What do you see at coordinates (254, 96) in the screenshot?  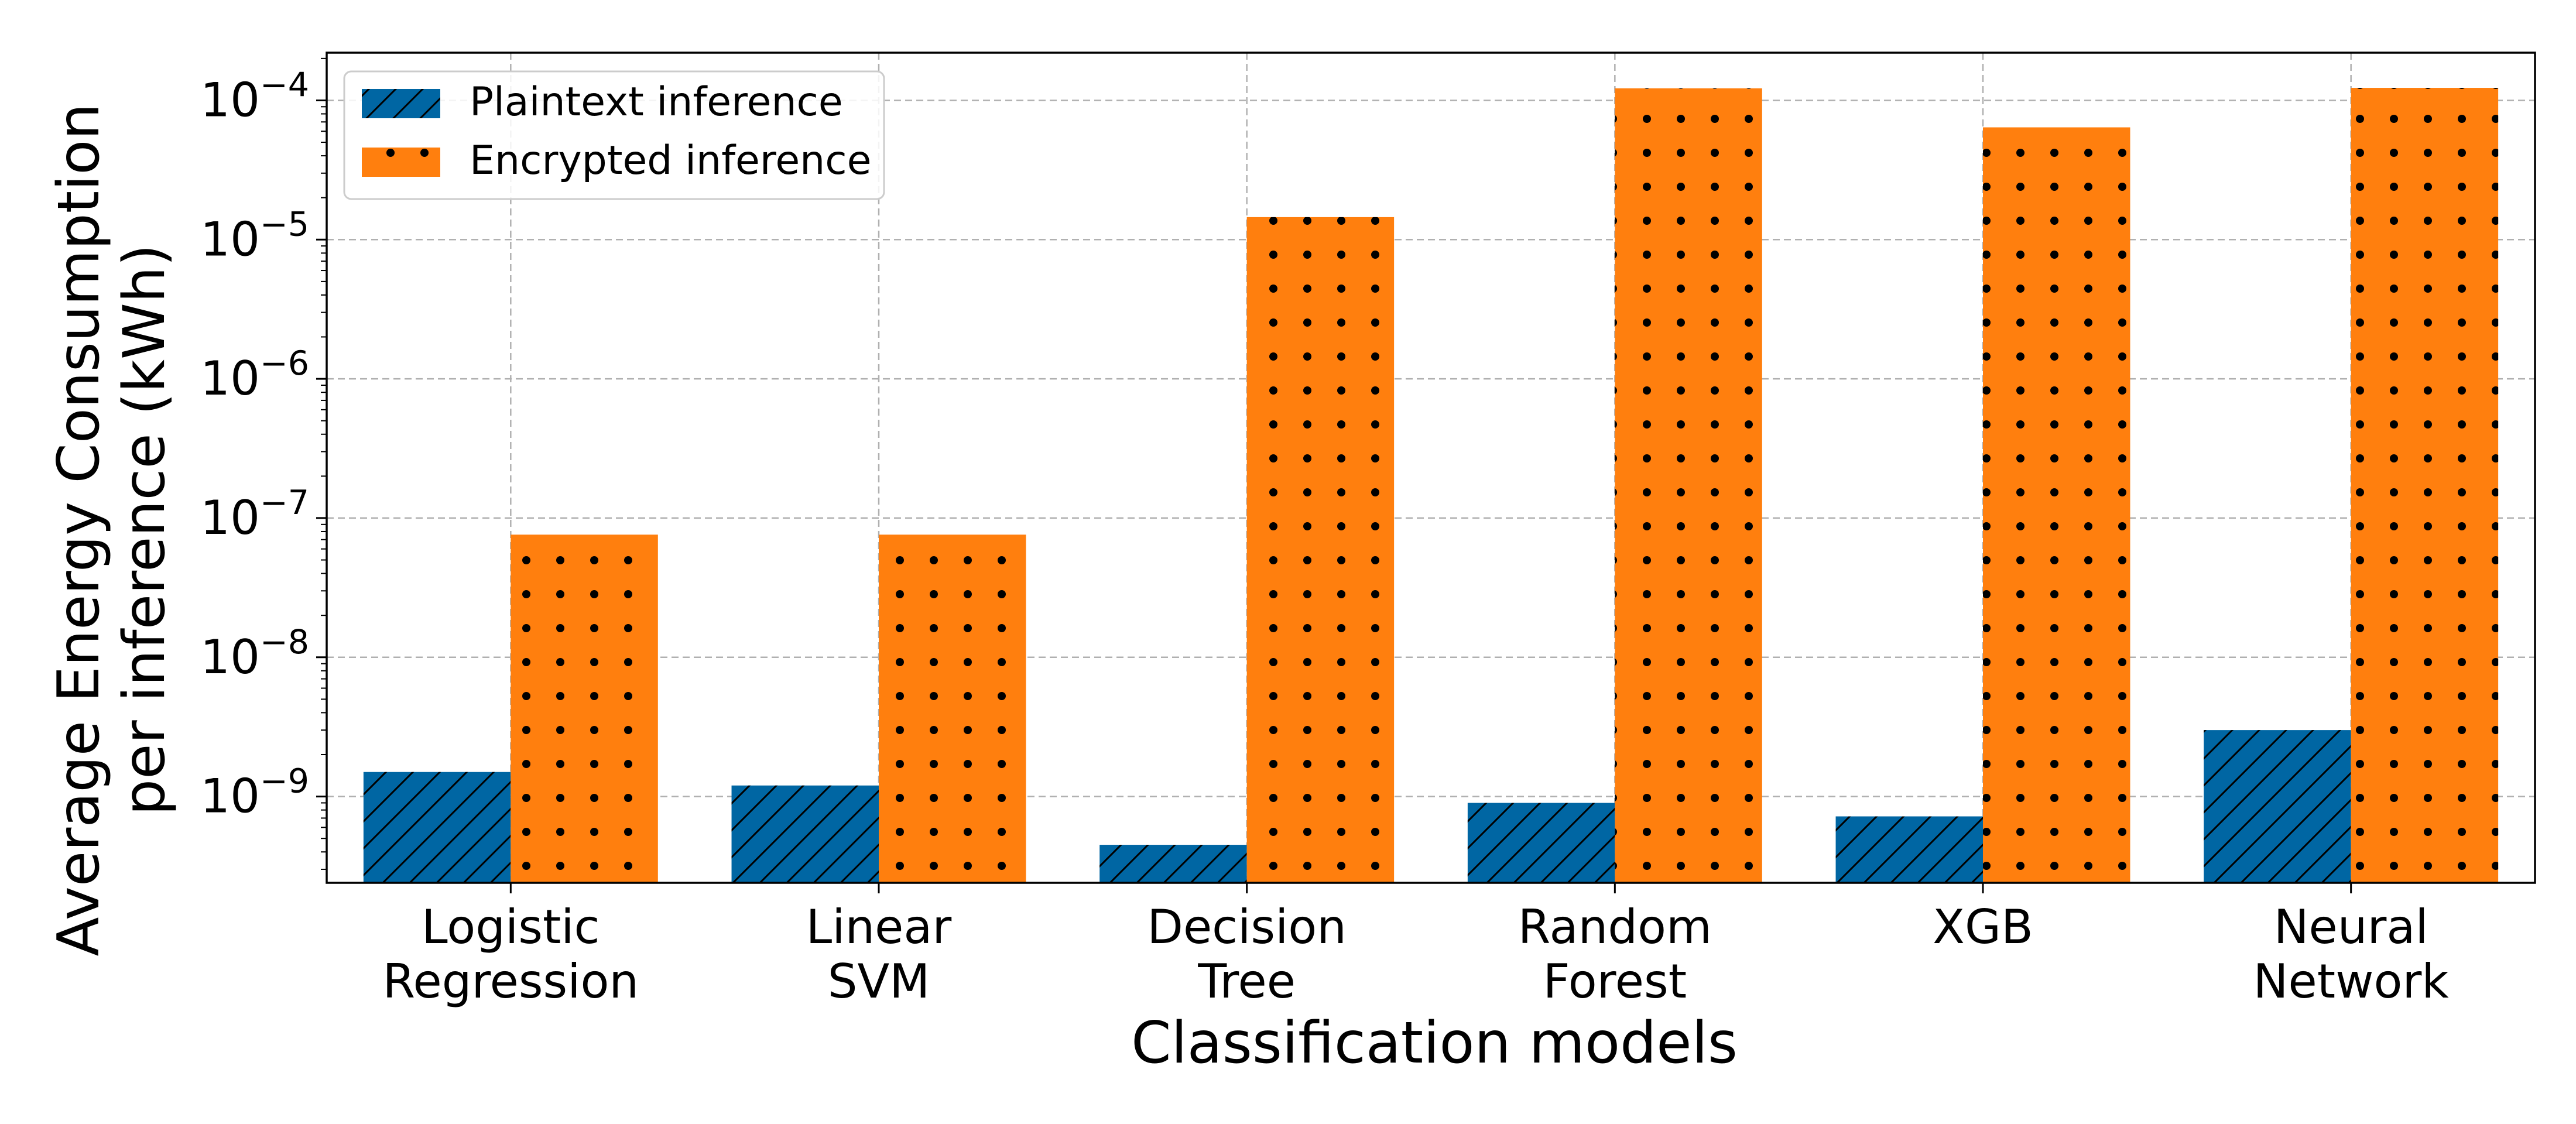 I see `y-tick-label: 10⁻⁴` at bounding box center [254, 96].